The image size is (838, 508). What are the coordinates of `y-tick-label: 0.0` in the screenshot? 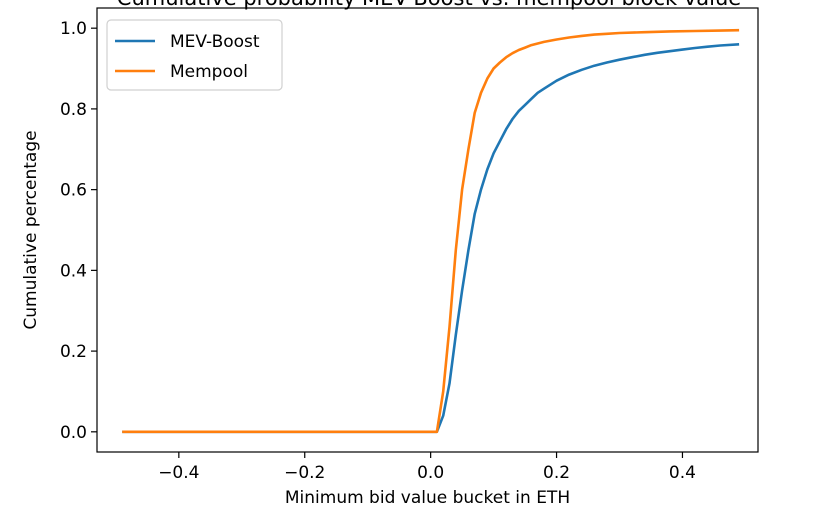 It's located at (73, 433).